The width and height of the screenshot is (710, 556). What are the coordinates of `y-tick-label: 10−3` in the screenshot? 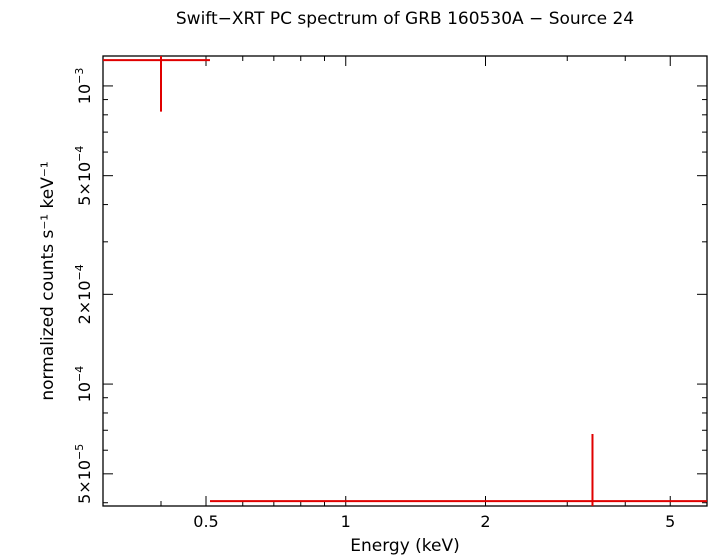 It's located at (83, 86).